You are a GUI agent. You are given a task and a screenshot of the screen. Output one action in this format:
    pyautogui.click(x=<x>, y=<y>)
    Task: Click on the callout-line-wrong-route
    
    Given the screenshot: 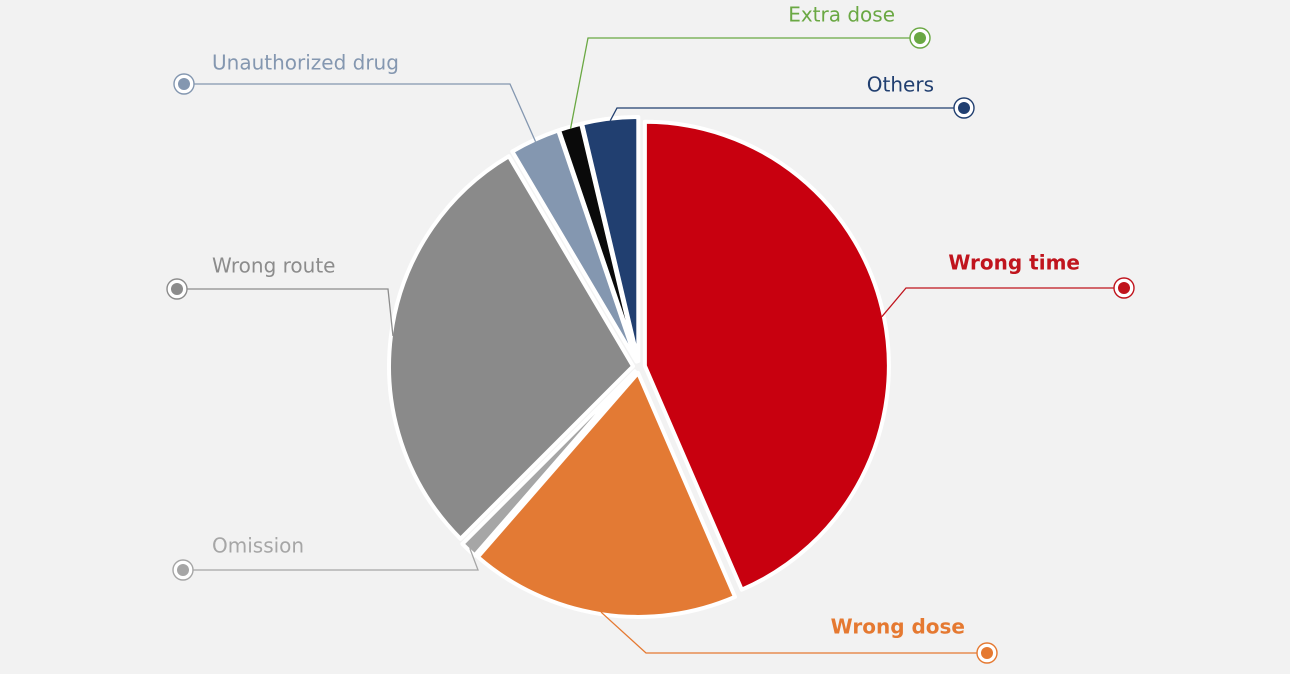 What is the action you would take?
    pyautogui.click(x=285, y=312)
    